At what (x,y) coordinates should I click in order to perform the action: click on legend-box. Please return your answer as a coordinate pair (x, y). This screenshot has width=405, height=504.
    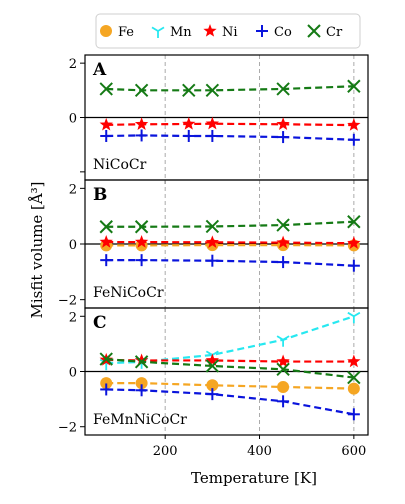
    Looking at the image, I should click on (228, 31).